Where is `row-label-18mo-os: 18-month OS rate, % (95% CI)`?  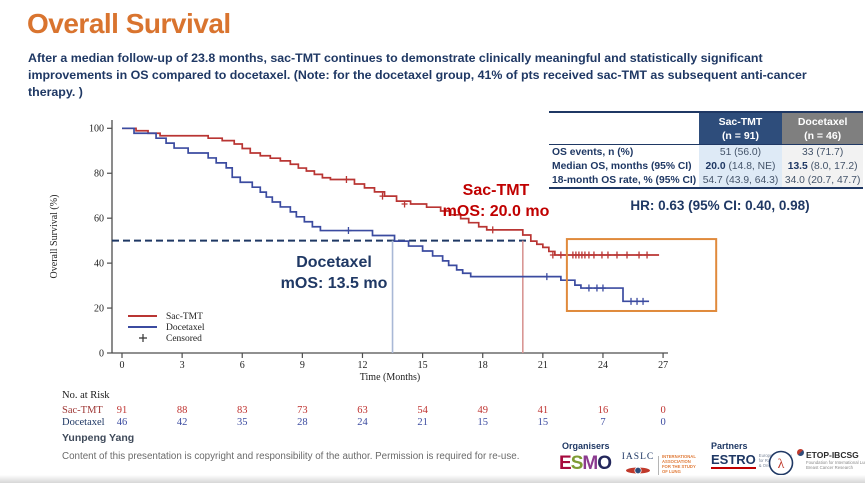 row-label-18mo-os: 18-month OS rate, % (95% CI) is located at coordinates (624, 180).